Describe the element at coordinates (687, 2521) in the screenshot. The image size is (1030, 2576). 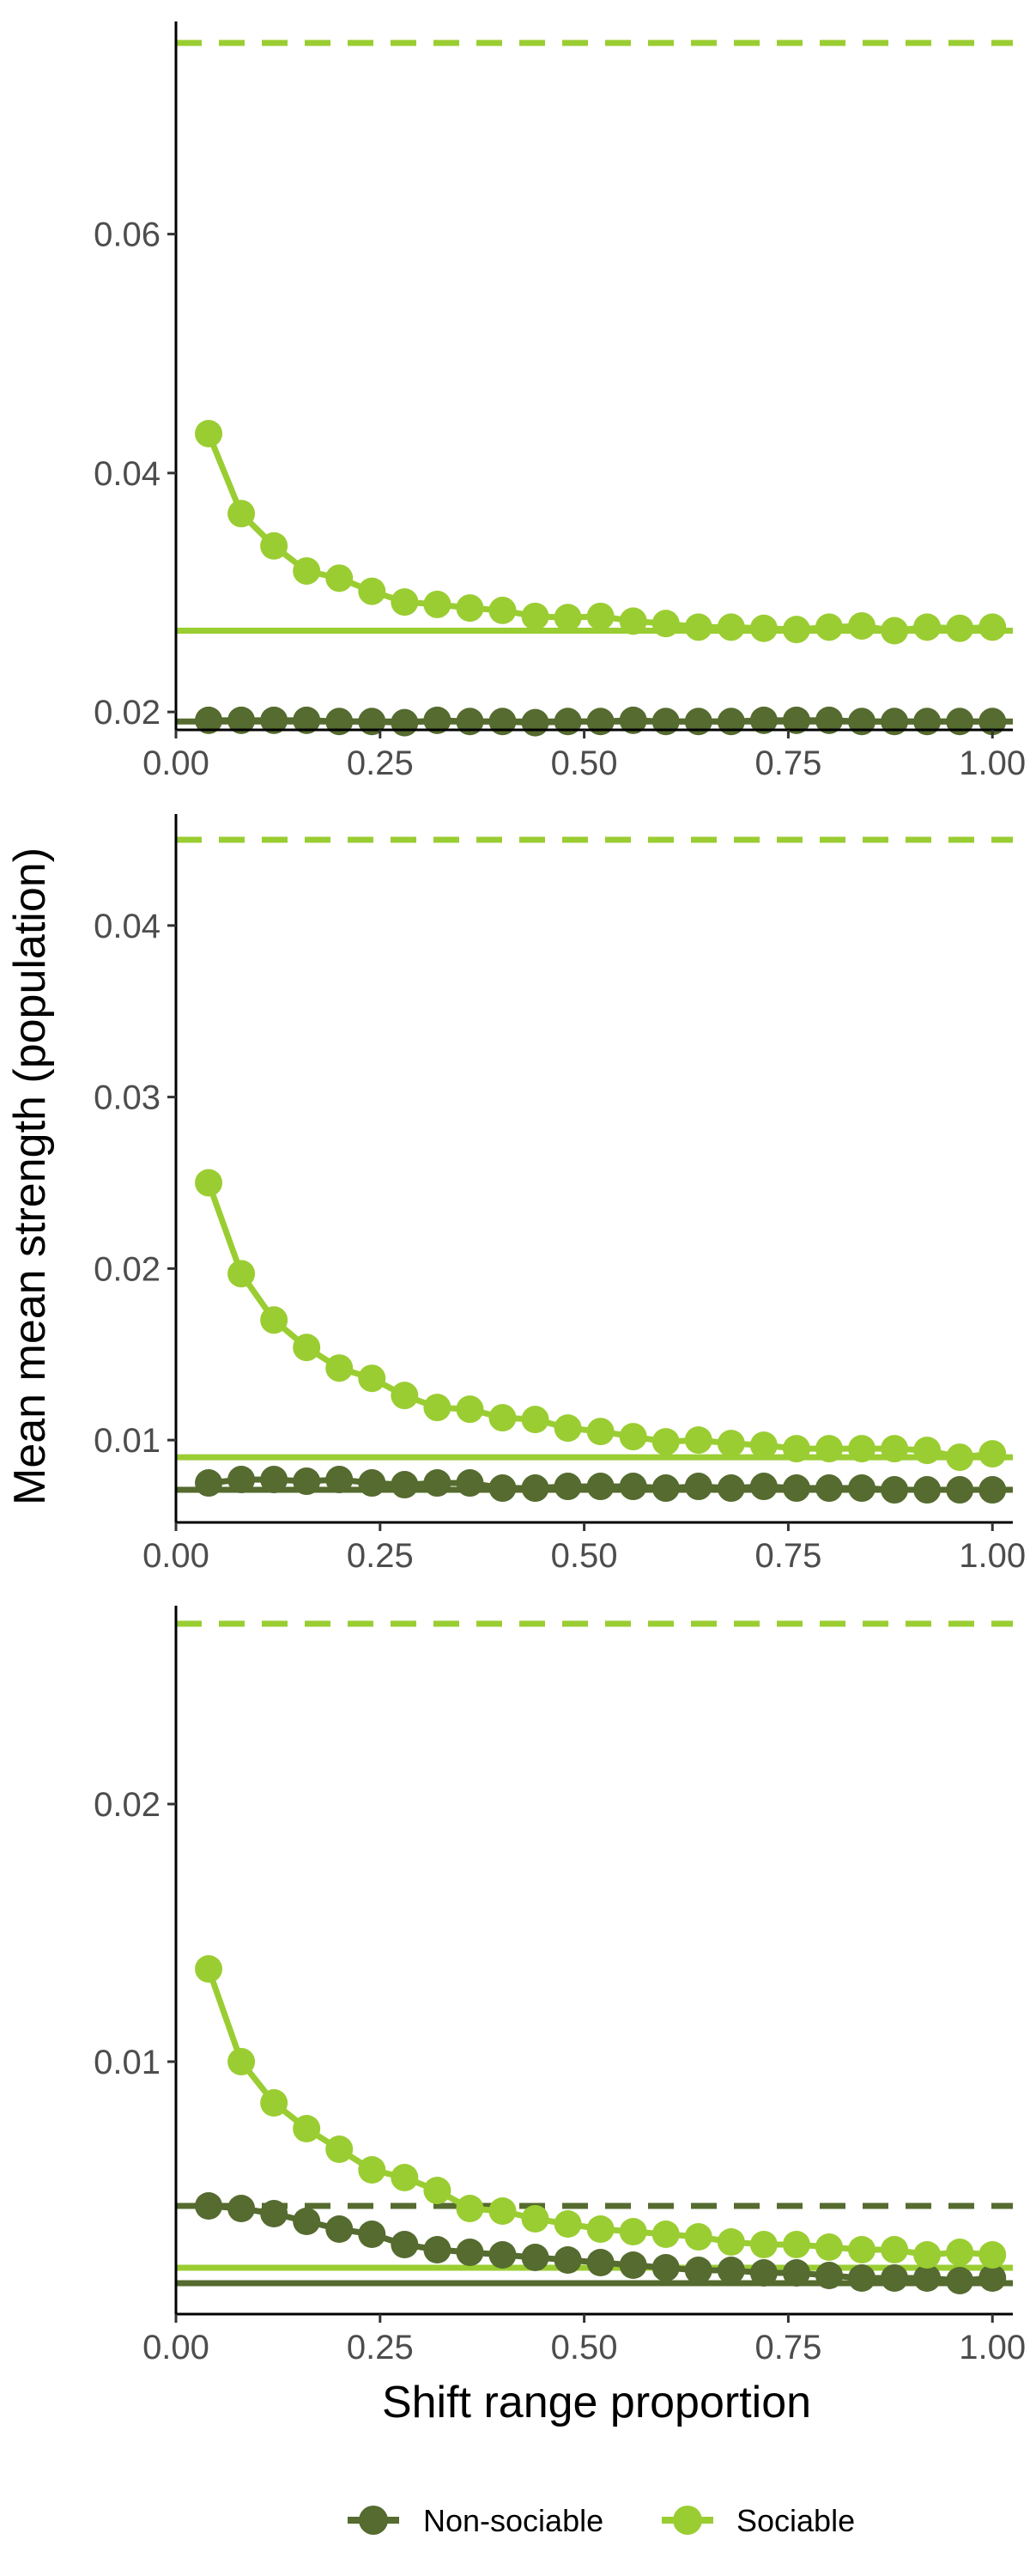
I see `legend-key-point-sociable` at that location.